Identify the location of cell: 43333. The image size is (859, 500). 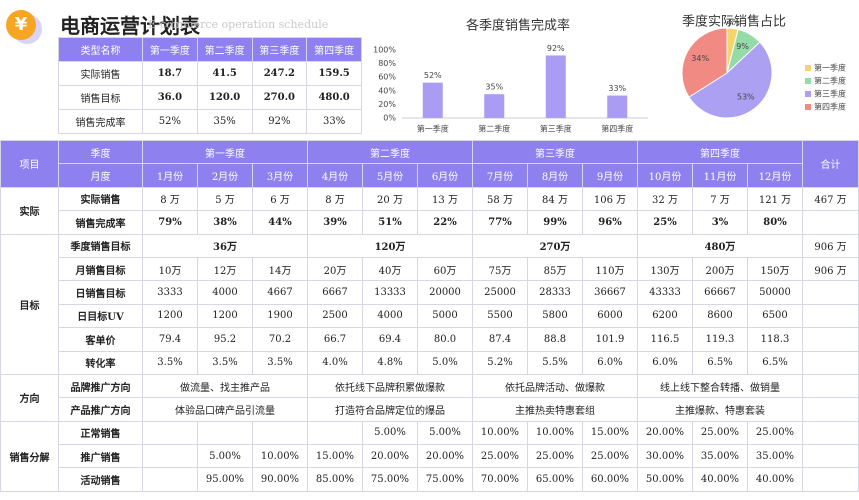
(665, 292).